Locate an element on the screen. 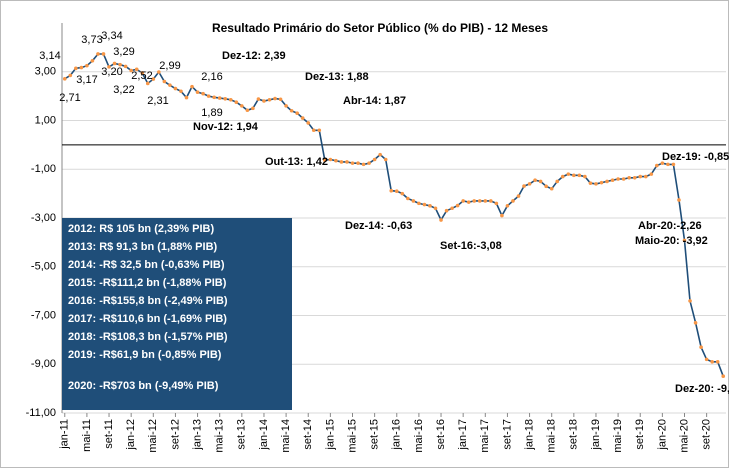  annotation: Dez-20: -9,49 is located at coordinates (702, 389).